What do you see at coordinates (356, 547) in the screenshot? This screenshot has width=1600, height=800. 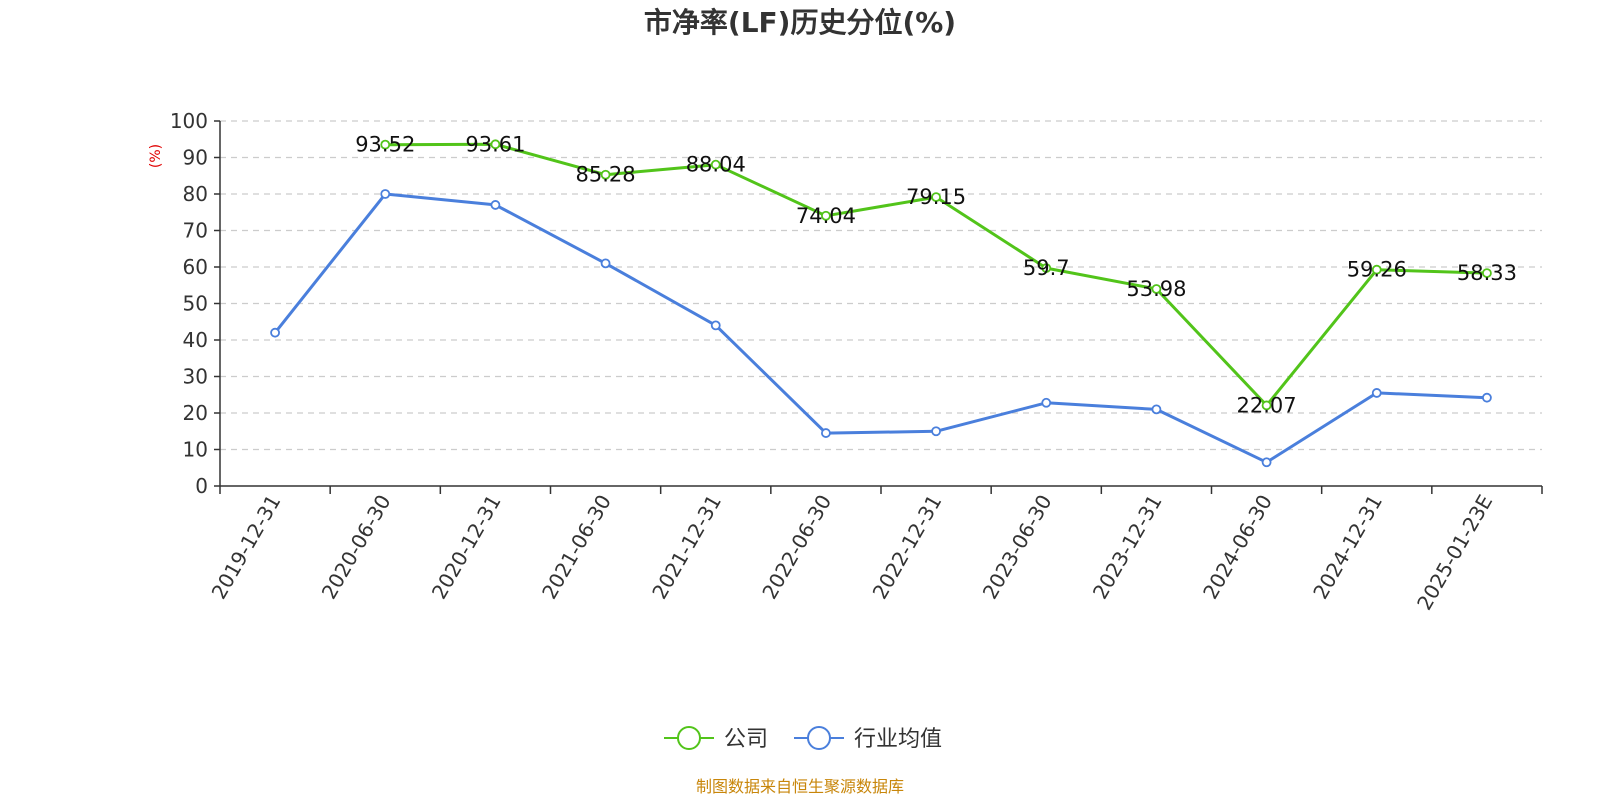 I see `x-tick-label: 2020-06-30` at bounding box center [356, 547].